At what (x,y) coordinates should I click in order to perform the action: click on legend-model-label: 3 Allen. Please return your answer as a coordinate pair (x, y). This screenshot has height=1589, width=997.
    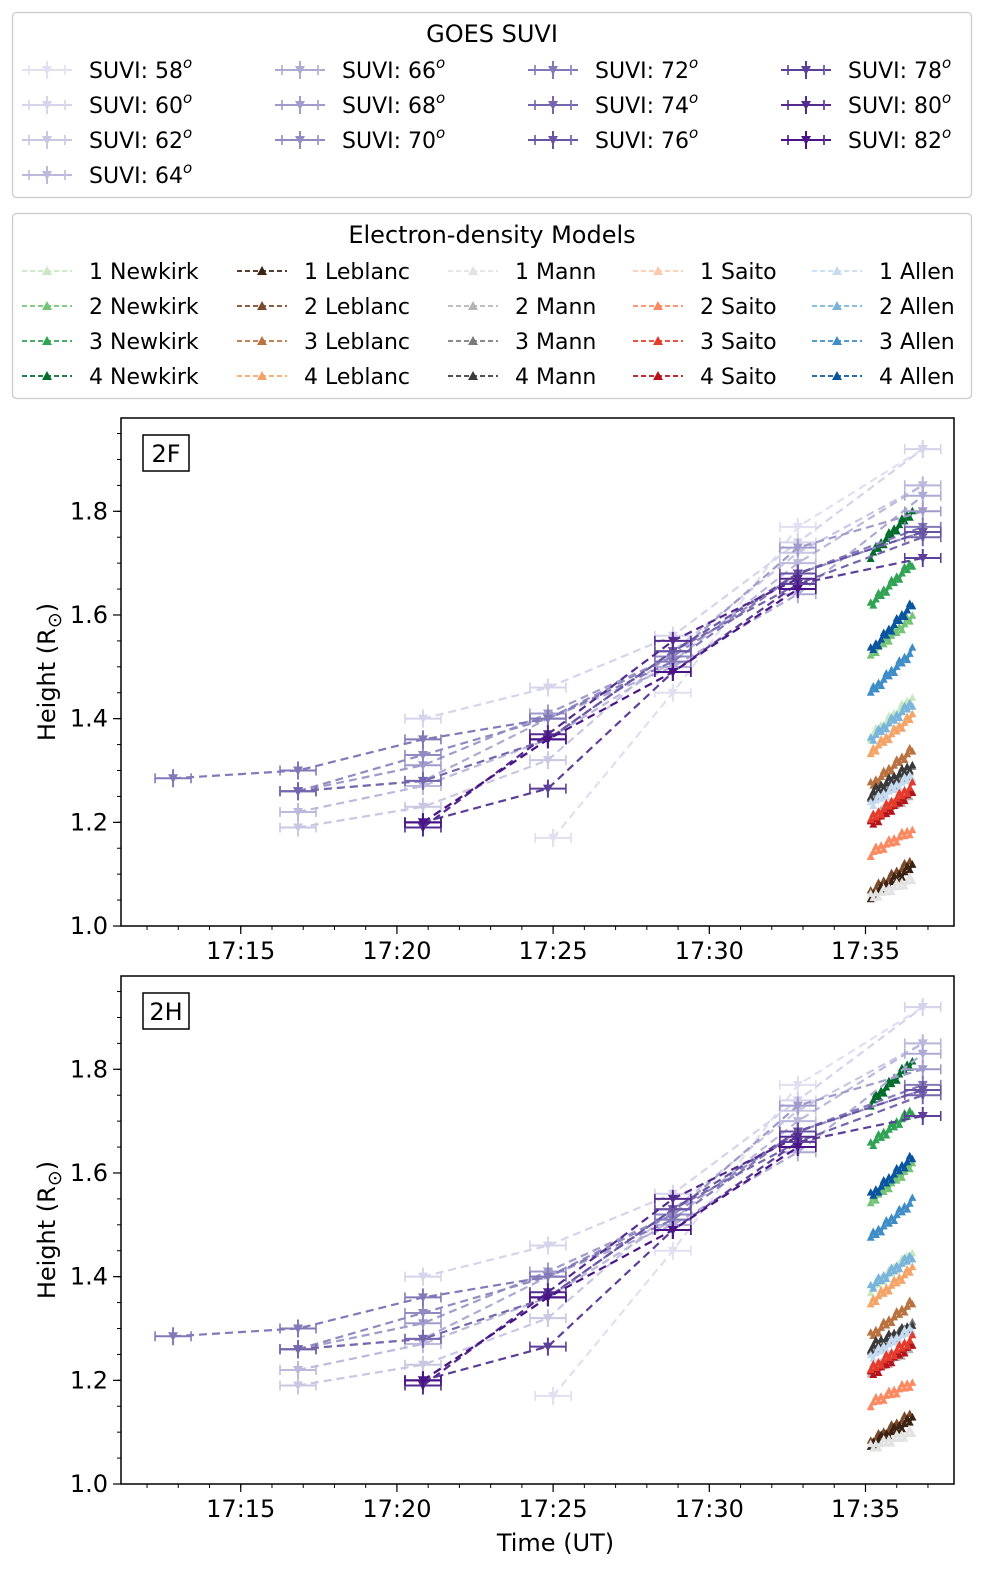
    Looking at the image, I should click on (917, 342).